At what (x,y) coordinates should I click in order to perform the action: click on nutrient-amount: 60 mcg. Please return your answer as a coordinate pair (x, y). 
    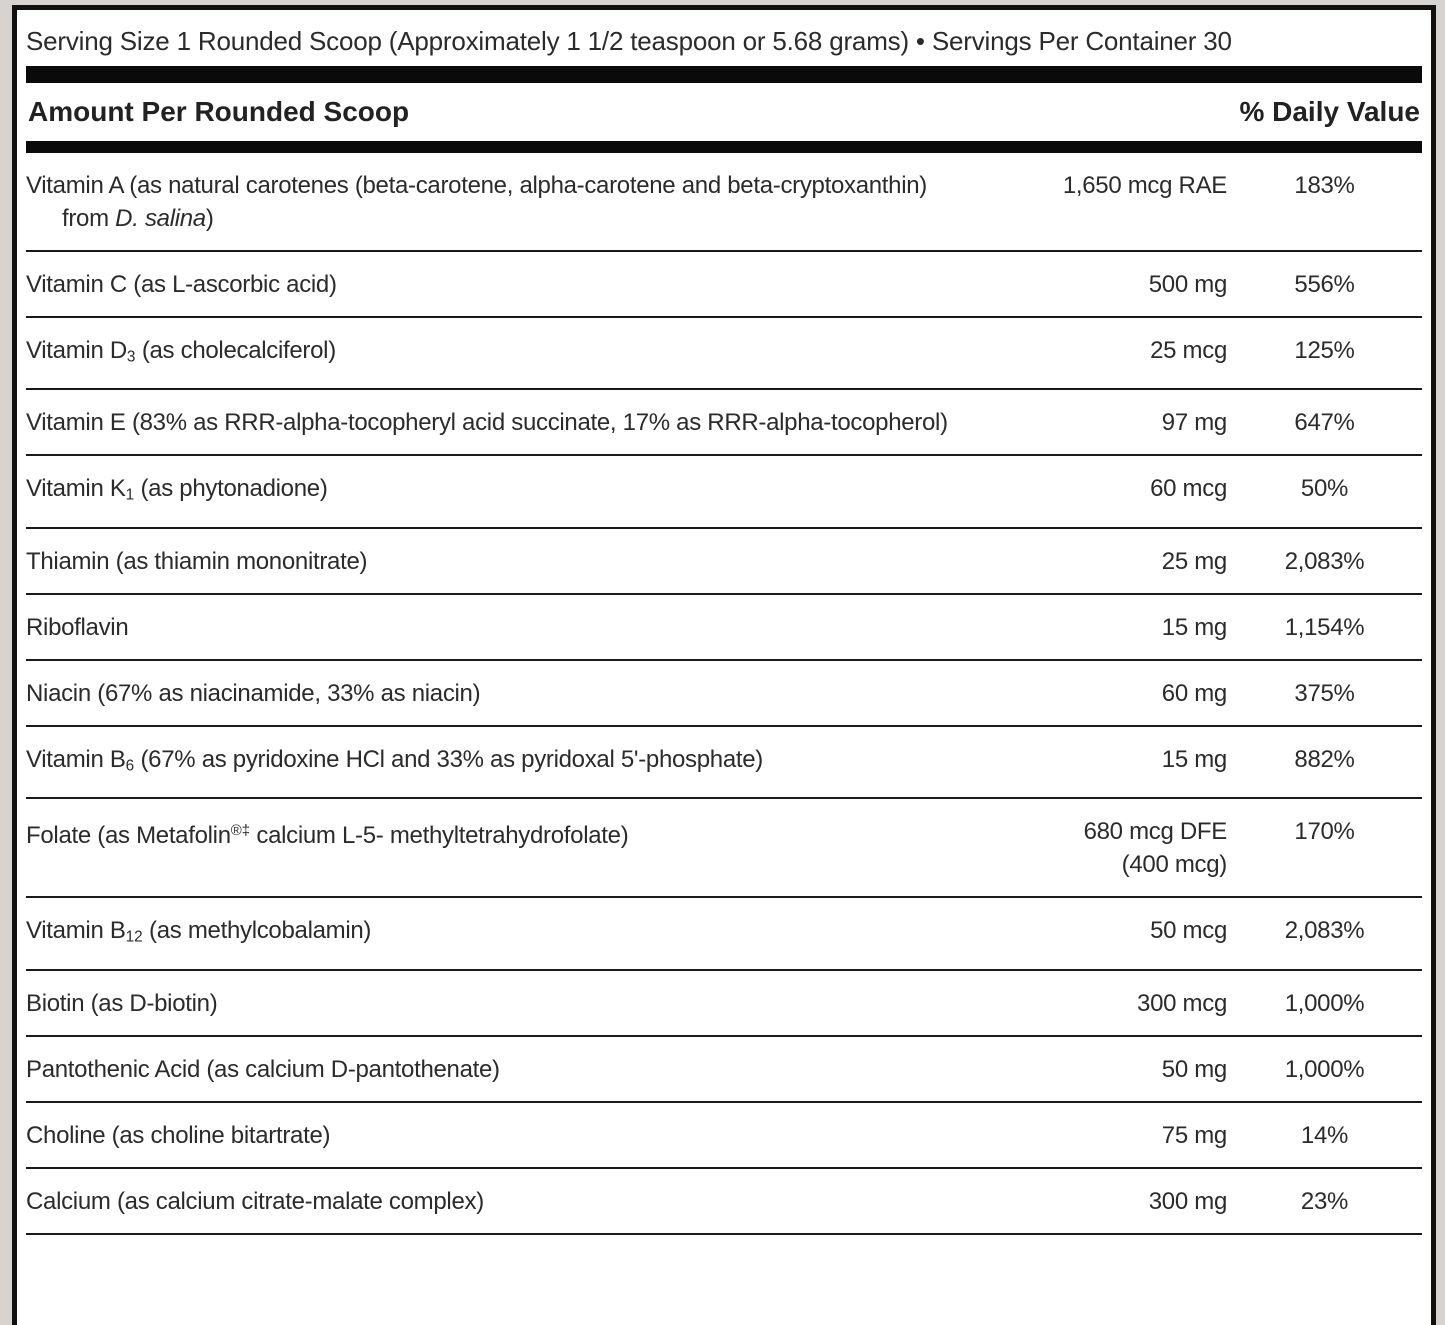
    Looking at the image, I should click on (1188, 489).